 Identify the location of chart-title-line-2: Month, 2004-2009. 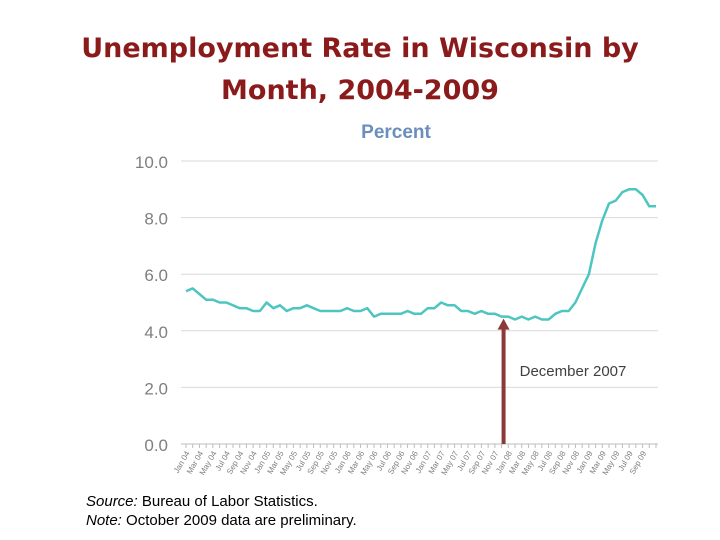
(360, 90).